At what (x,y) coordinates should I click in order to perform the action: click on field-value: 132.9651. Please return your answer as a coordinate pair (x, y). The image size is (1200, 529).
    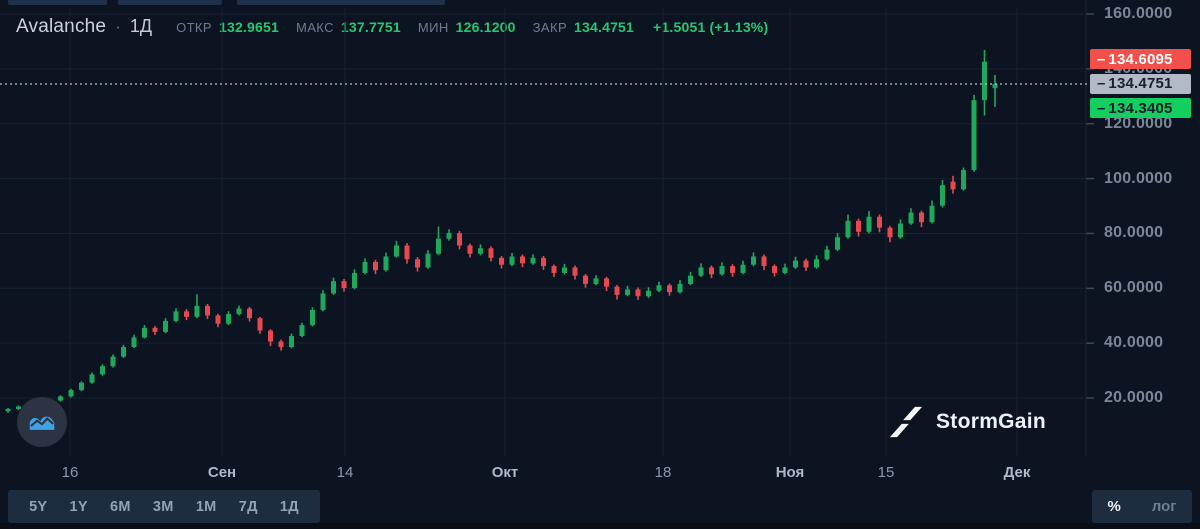
    Looking at the image, I should click on (248, 27).